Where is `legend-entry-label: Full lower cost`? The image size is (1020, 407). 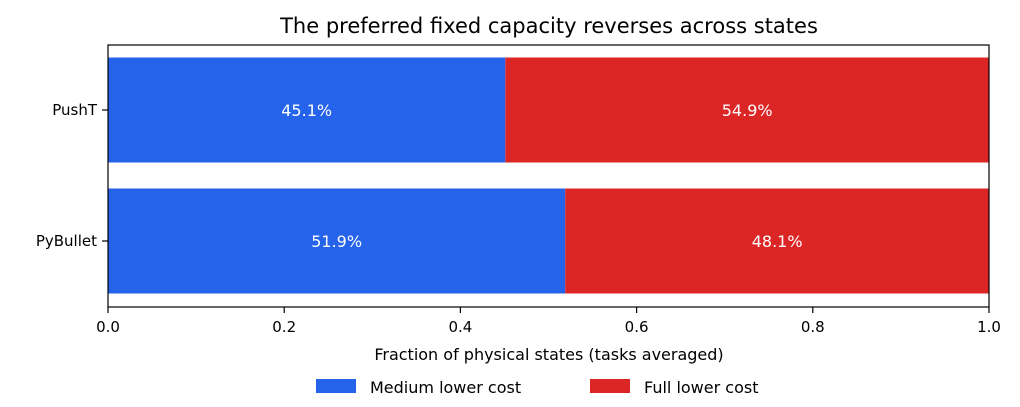
legend-entry-label: Full lower cost is located at coordinates (701, 387).